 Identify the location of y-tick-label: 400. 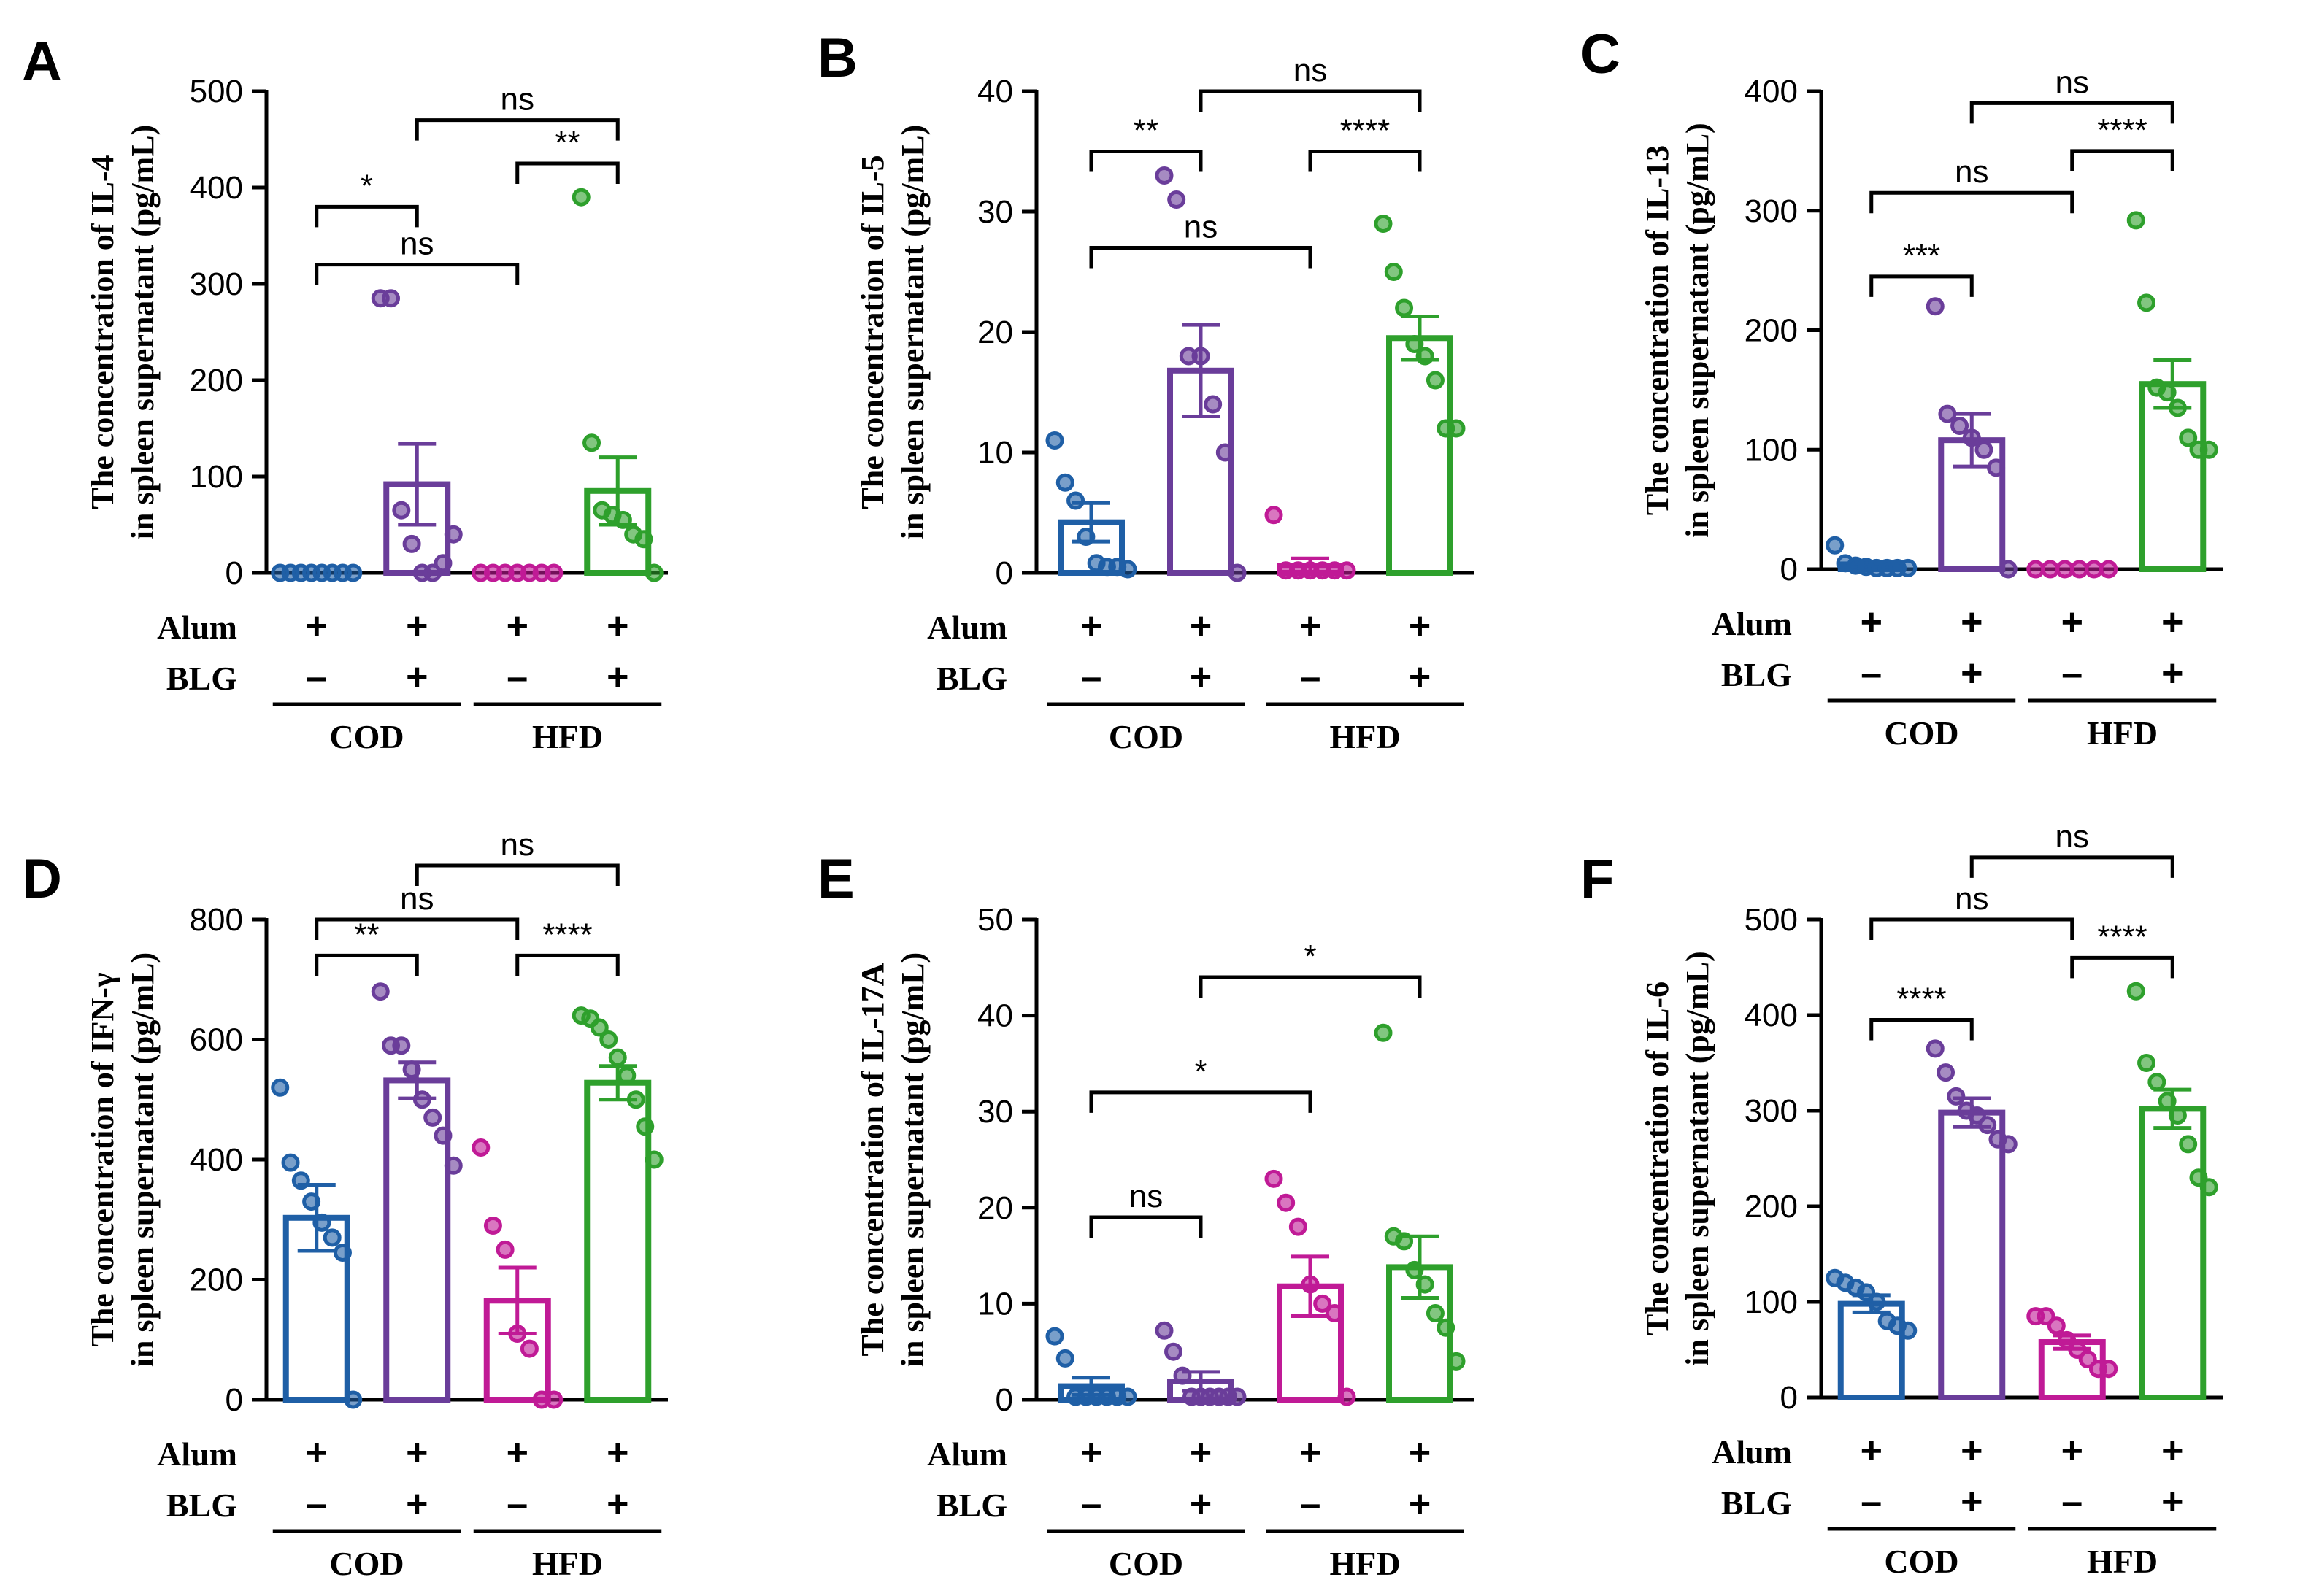
(1772, 1015).